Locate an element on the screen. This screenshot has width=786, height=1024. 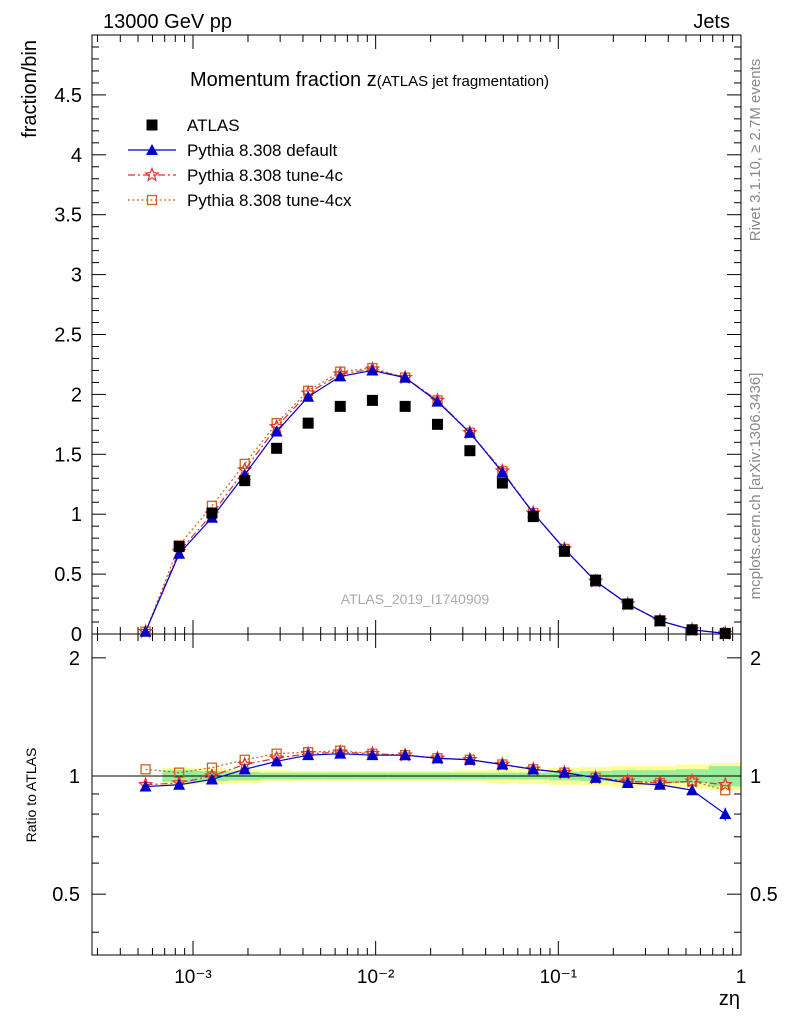
legend-entry: Pythia 8.308 tune-4cx is located at coordinates (240, 200).